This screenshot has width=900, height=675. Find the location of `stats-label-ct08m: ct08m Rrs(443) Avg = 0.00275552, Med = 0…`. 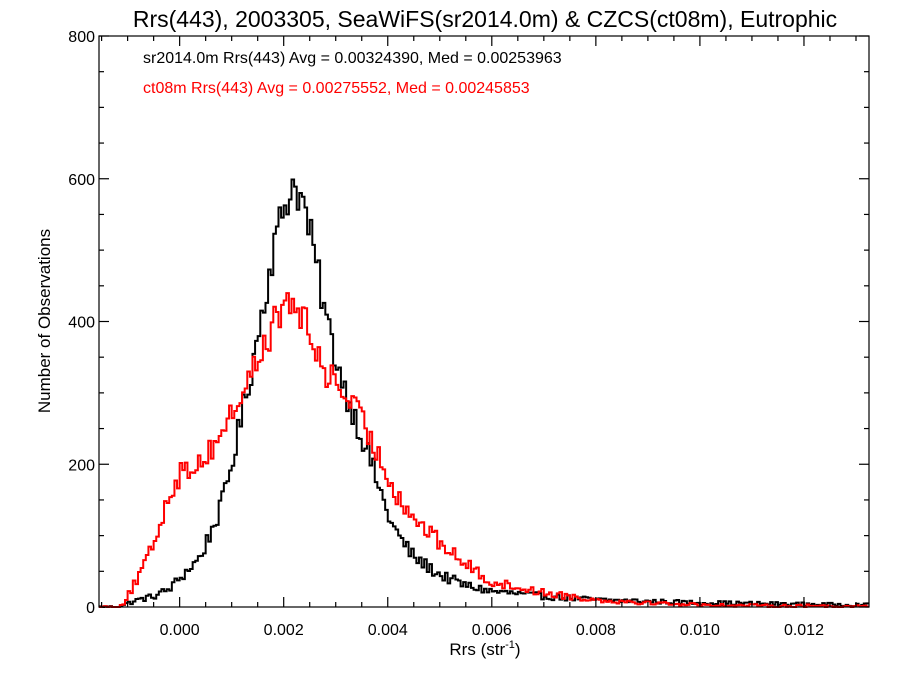

stats-label-ct08m: ct08m Rrs(443) Avg = 0.00275552, Med = 0… is located at coordinates (336, 88).